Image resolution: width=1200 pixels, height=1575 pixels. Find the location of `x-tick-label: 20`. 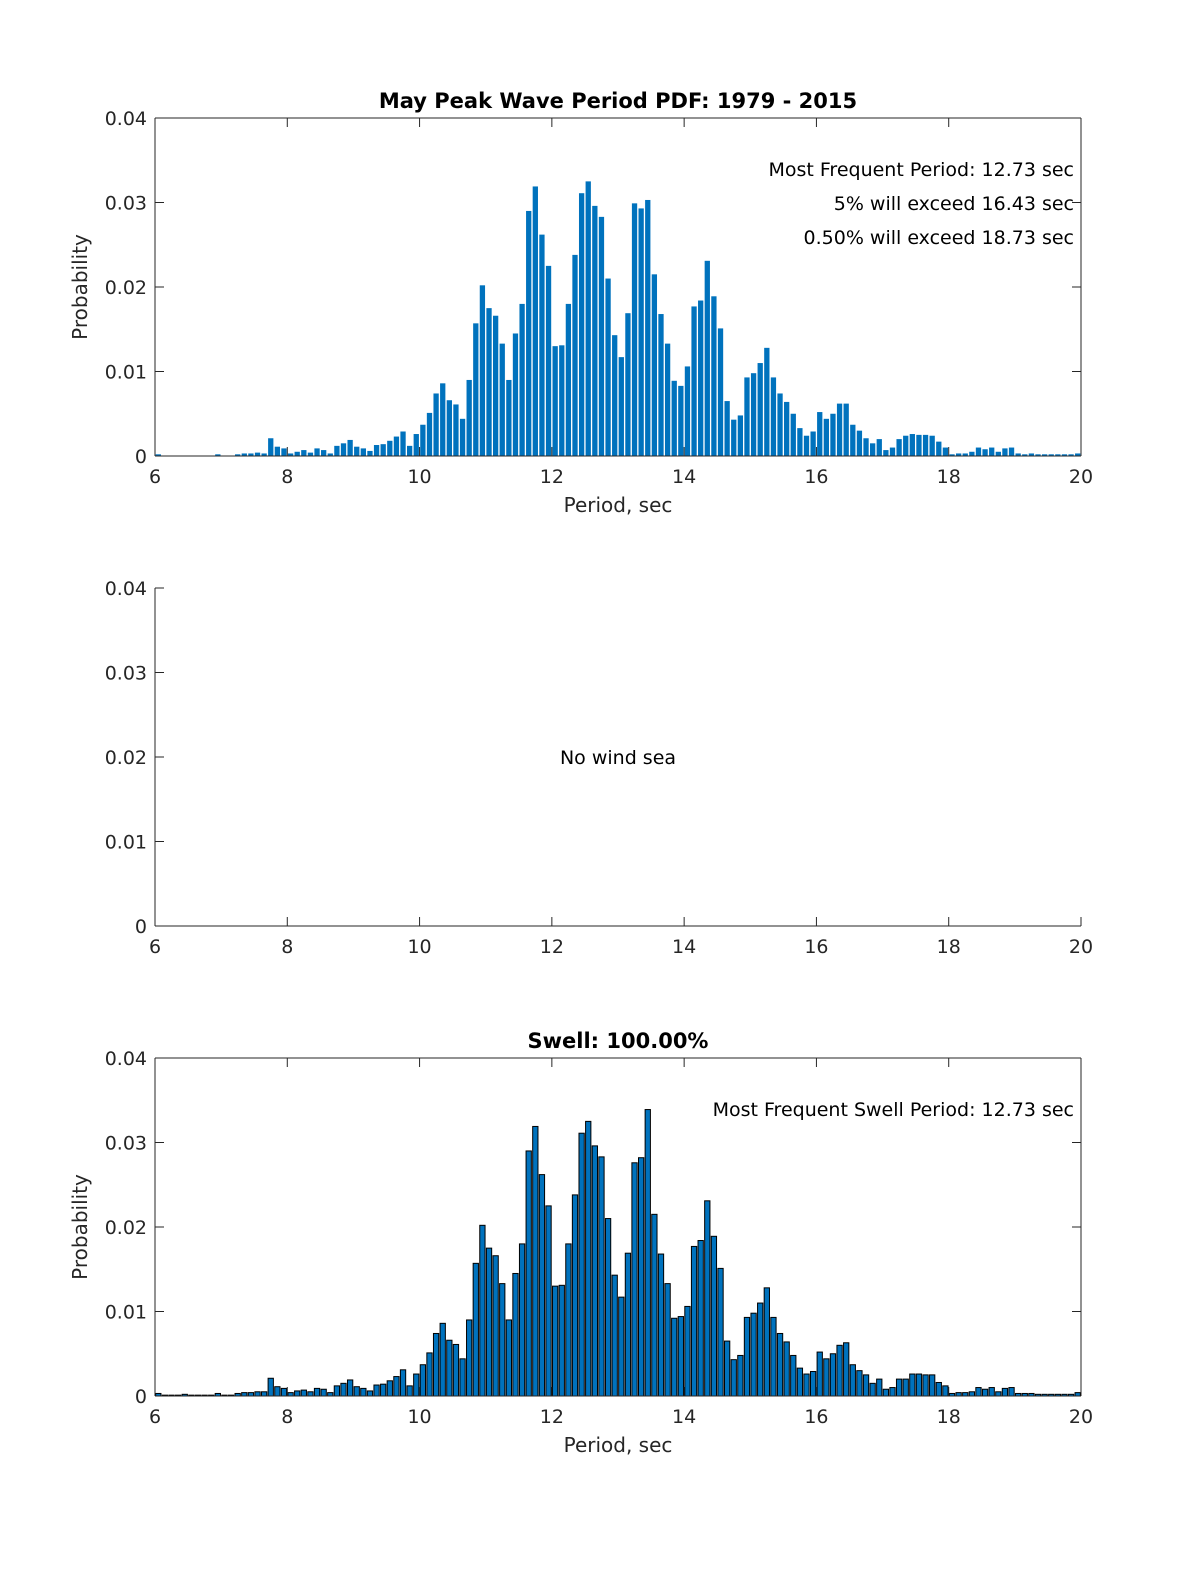

x-tick-label: 20 is located at coordinates (1081, 947).